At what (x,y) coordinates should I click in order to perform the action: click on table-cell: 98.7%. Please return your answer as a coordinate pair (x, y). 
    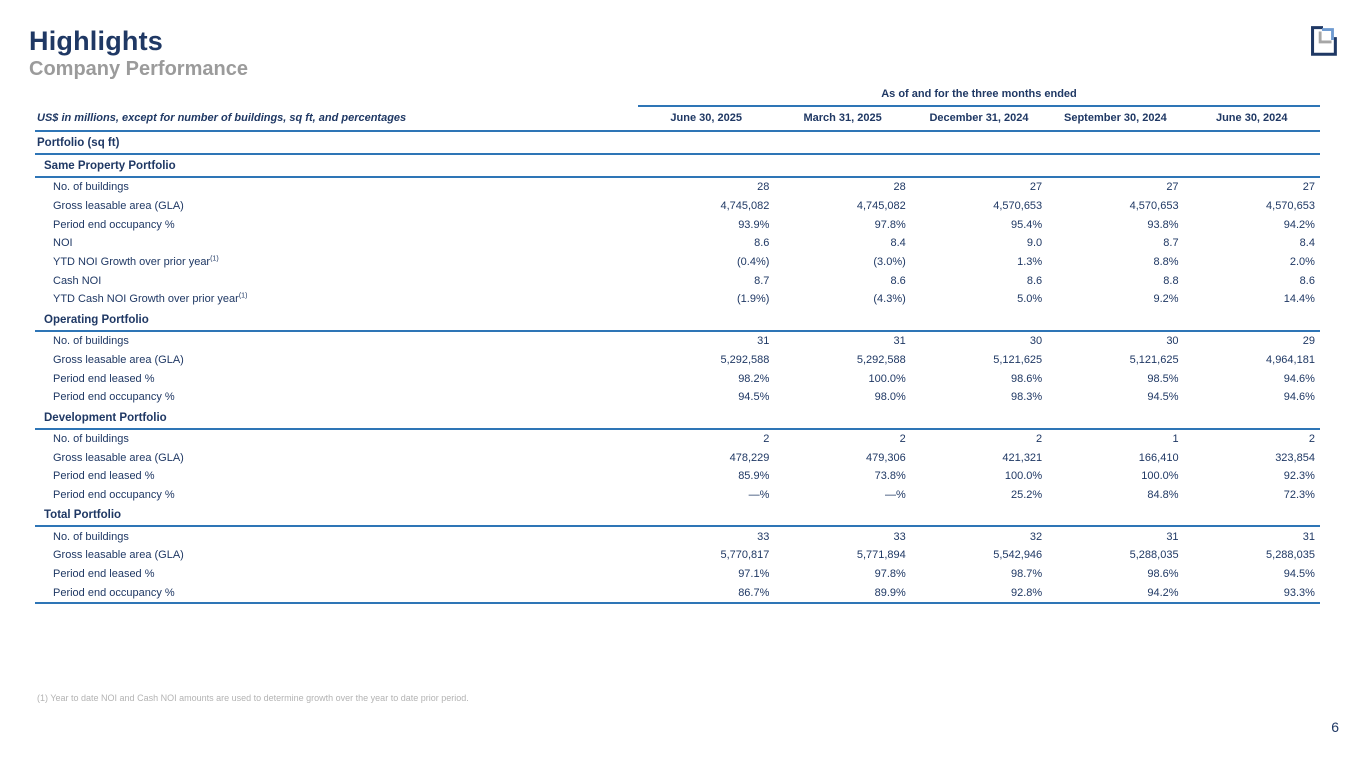
    Looking at the image, I should click on (1026, 574).